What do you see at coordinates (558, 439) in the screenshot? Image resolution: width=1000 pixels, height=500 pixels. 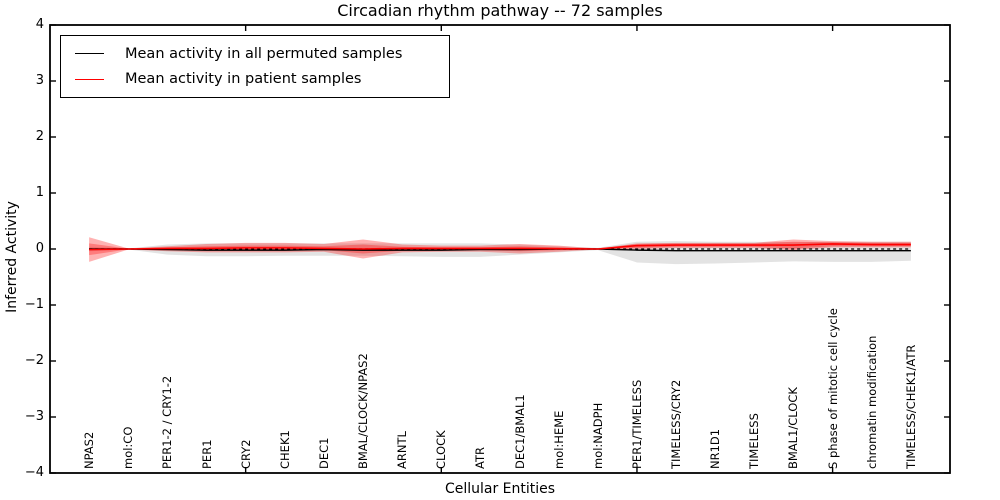 I see `x-tick-label-text: mol:HEME` at bounding box center [558, 439].